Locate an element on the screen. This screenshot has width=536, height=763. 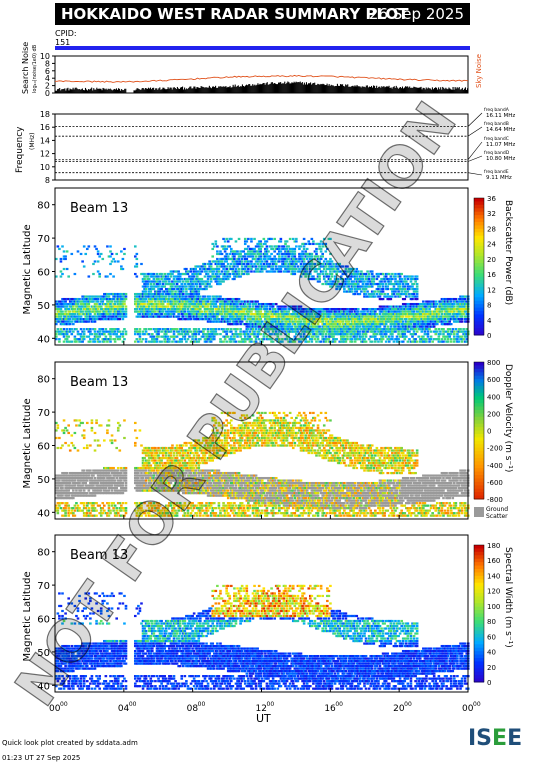
freq-band-name: freq bandE is located at coordinates (496, 172).